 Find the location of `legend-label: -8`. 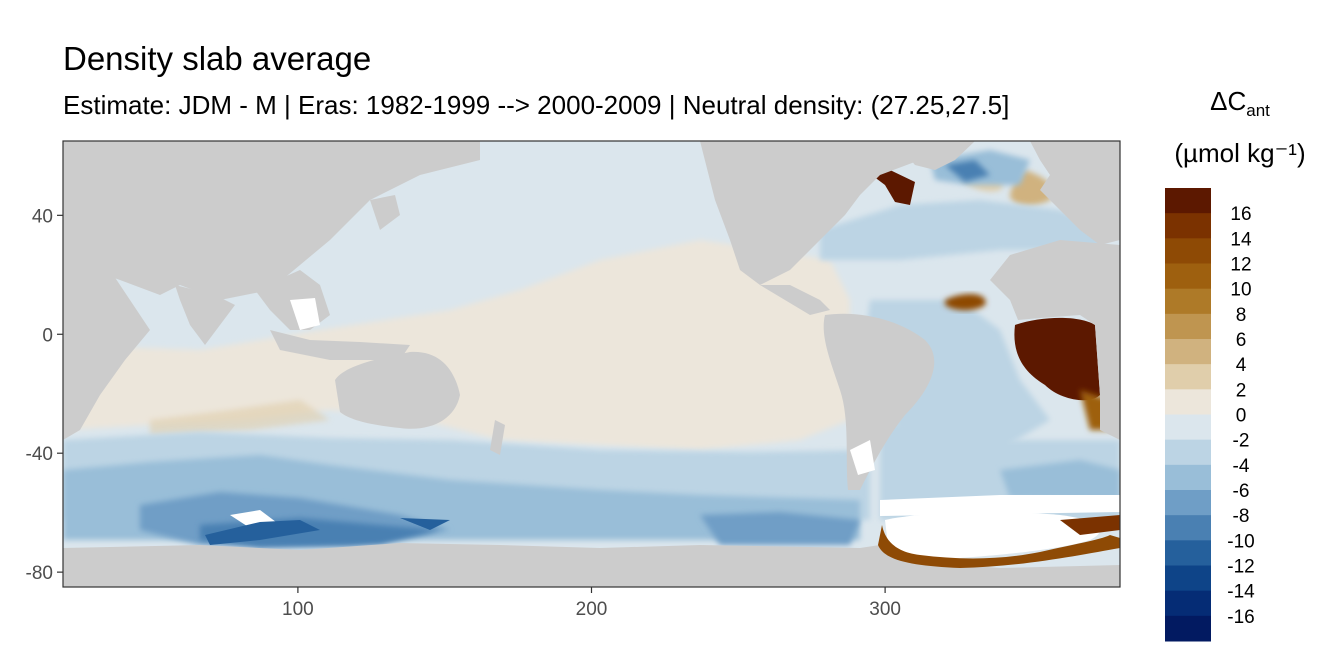

legend-label: -8 is located at coordinates (1241, 516).